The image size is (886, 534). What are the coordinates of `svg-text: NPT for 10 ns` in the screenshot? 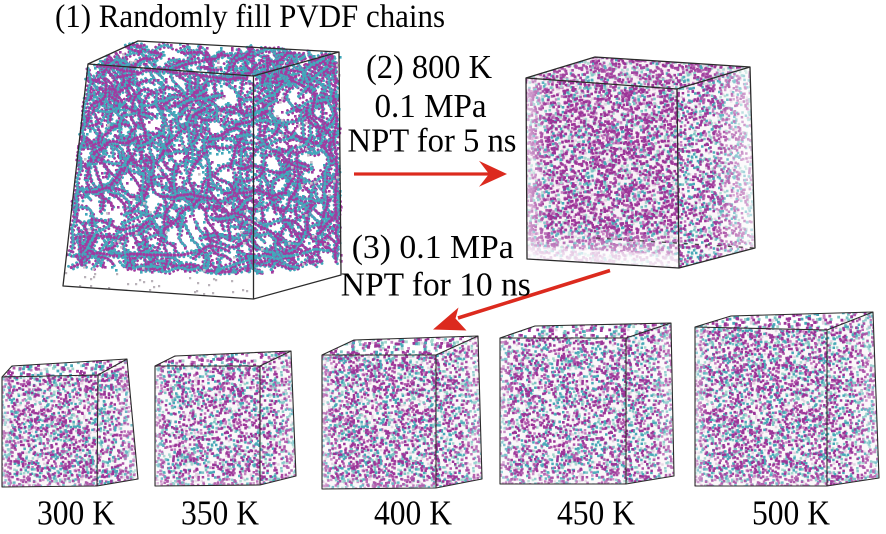 It's located at (436, 285).